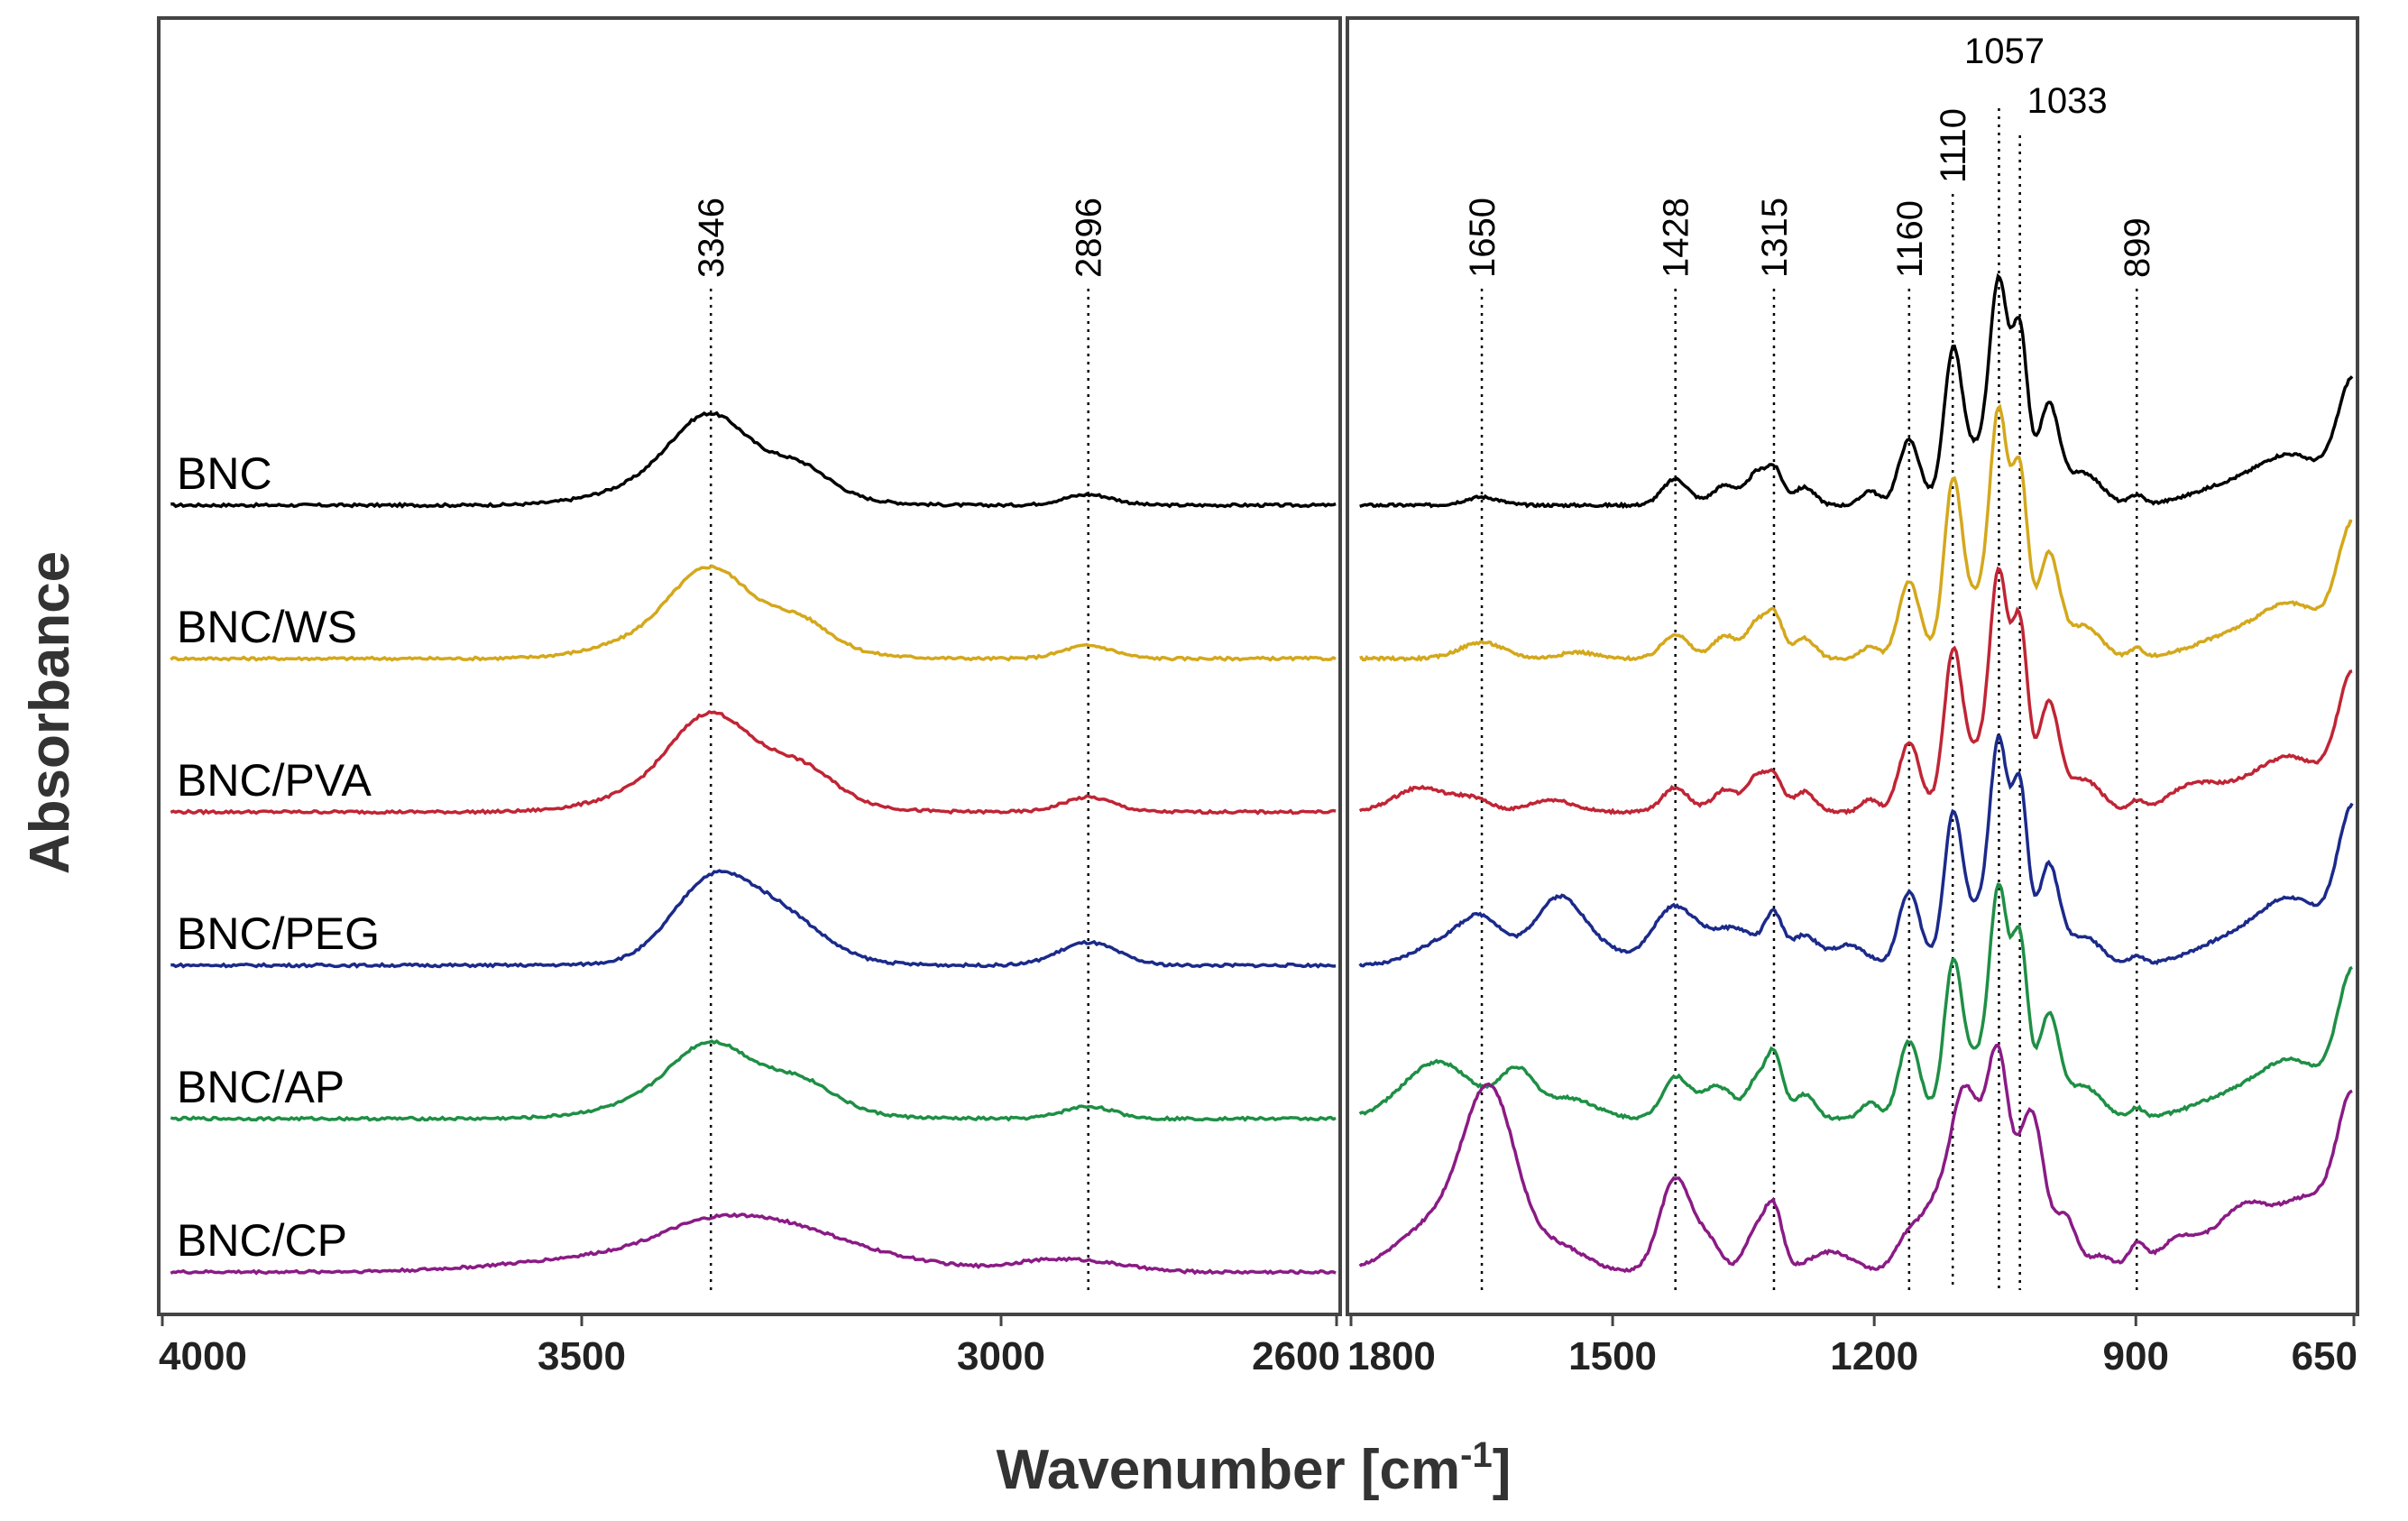  I want to click on x-axis-title-main: Wavenumber [cm, so click(1229, 1470).